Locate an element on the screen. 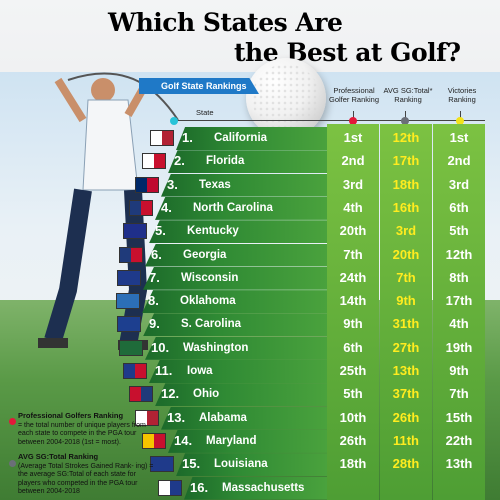 The width and height of the screenshot is (500, 500). row-rank: 13. is located at coordinates (176, 417).